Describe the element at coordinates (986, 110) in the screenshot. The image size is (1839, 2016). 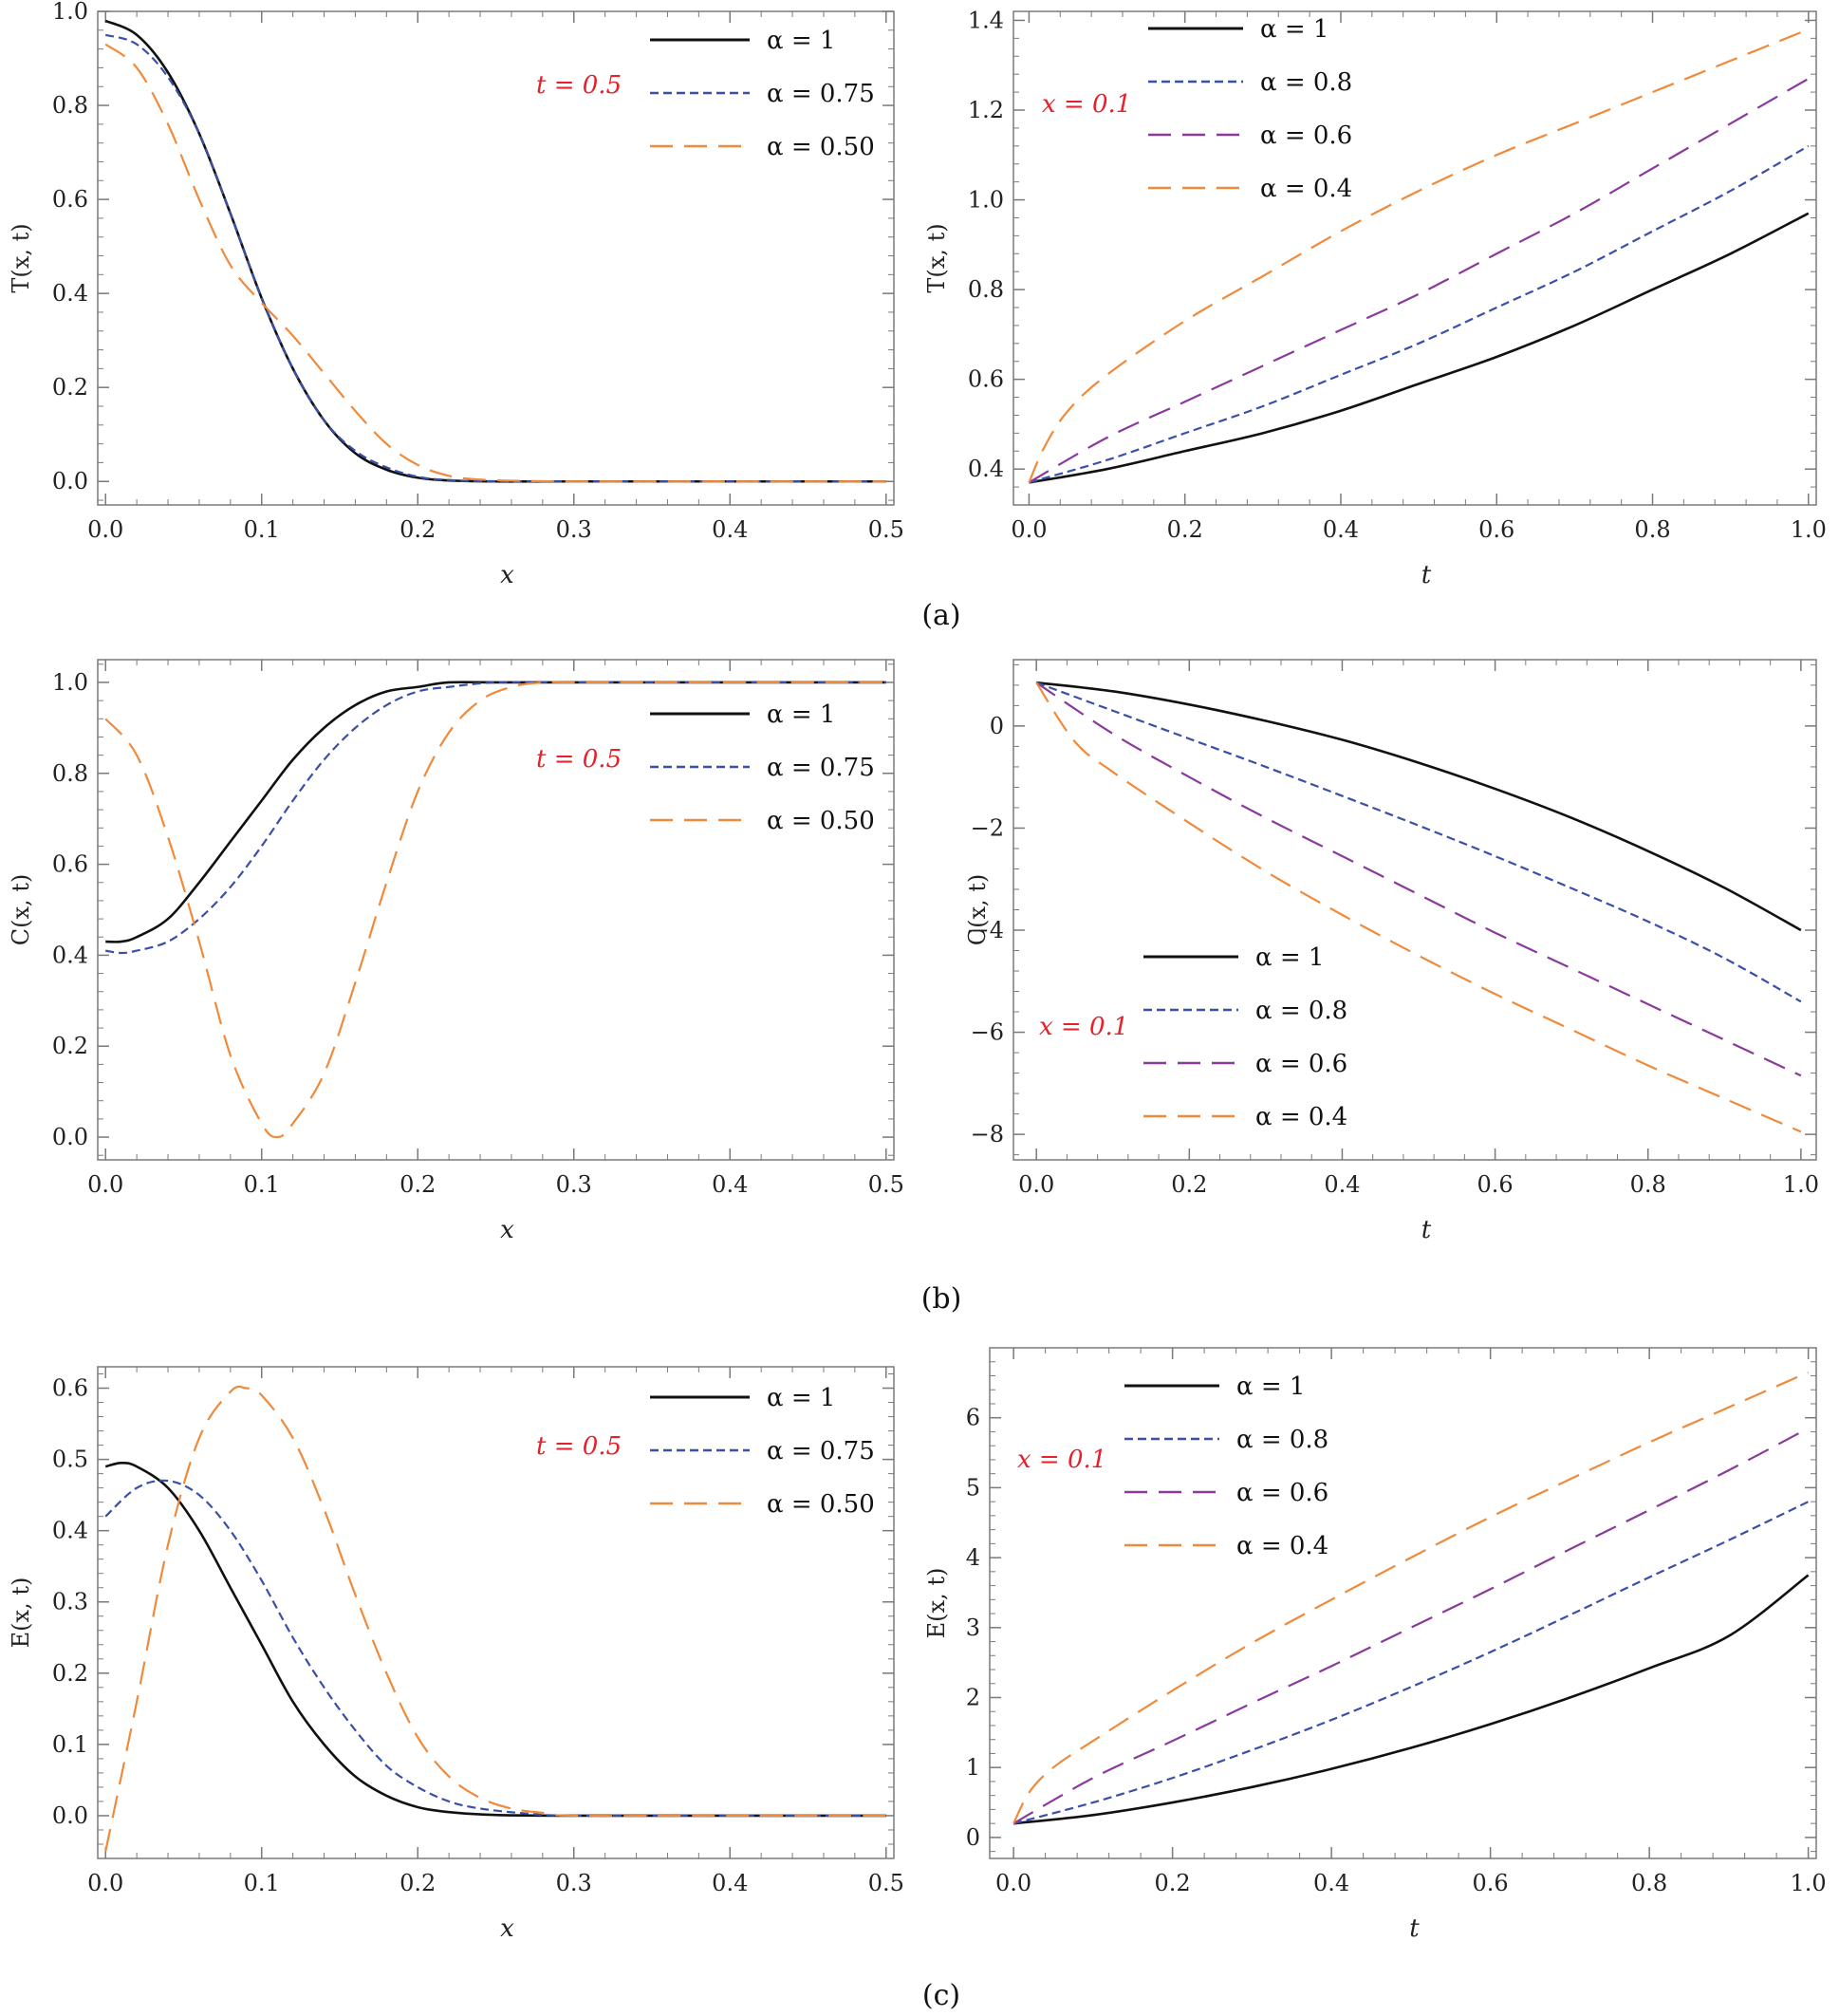
I see `y-tick-label: 1.2` at that location.